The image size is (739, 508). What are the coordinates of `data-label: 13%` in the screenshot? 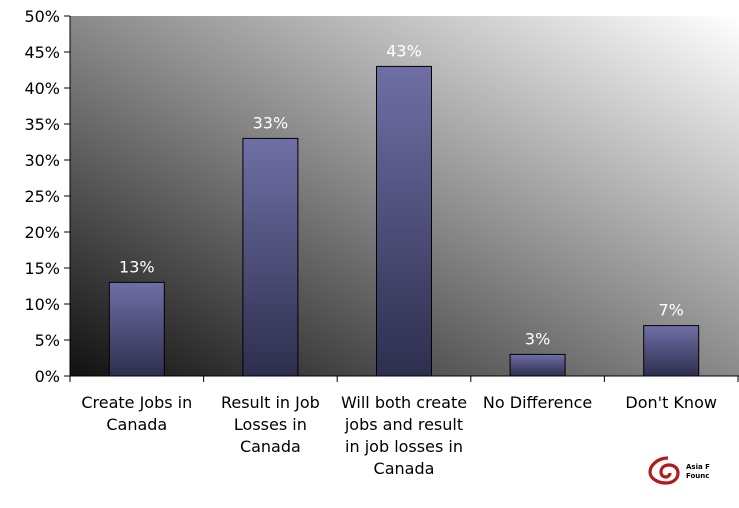 It's located at (137, 266).